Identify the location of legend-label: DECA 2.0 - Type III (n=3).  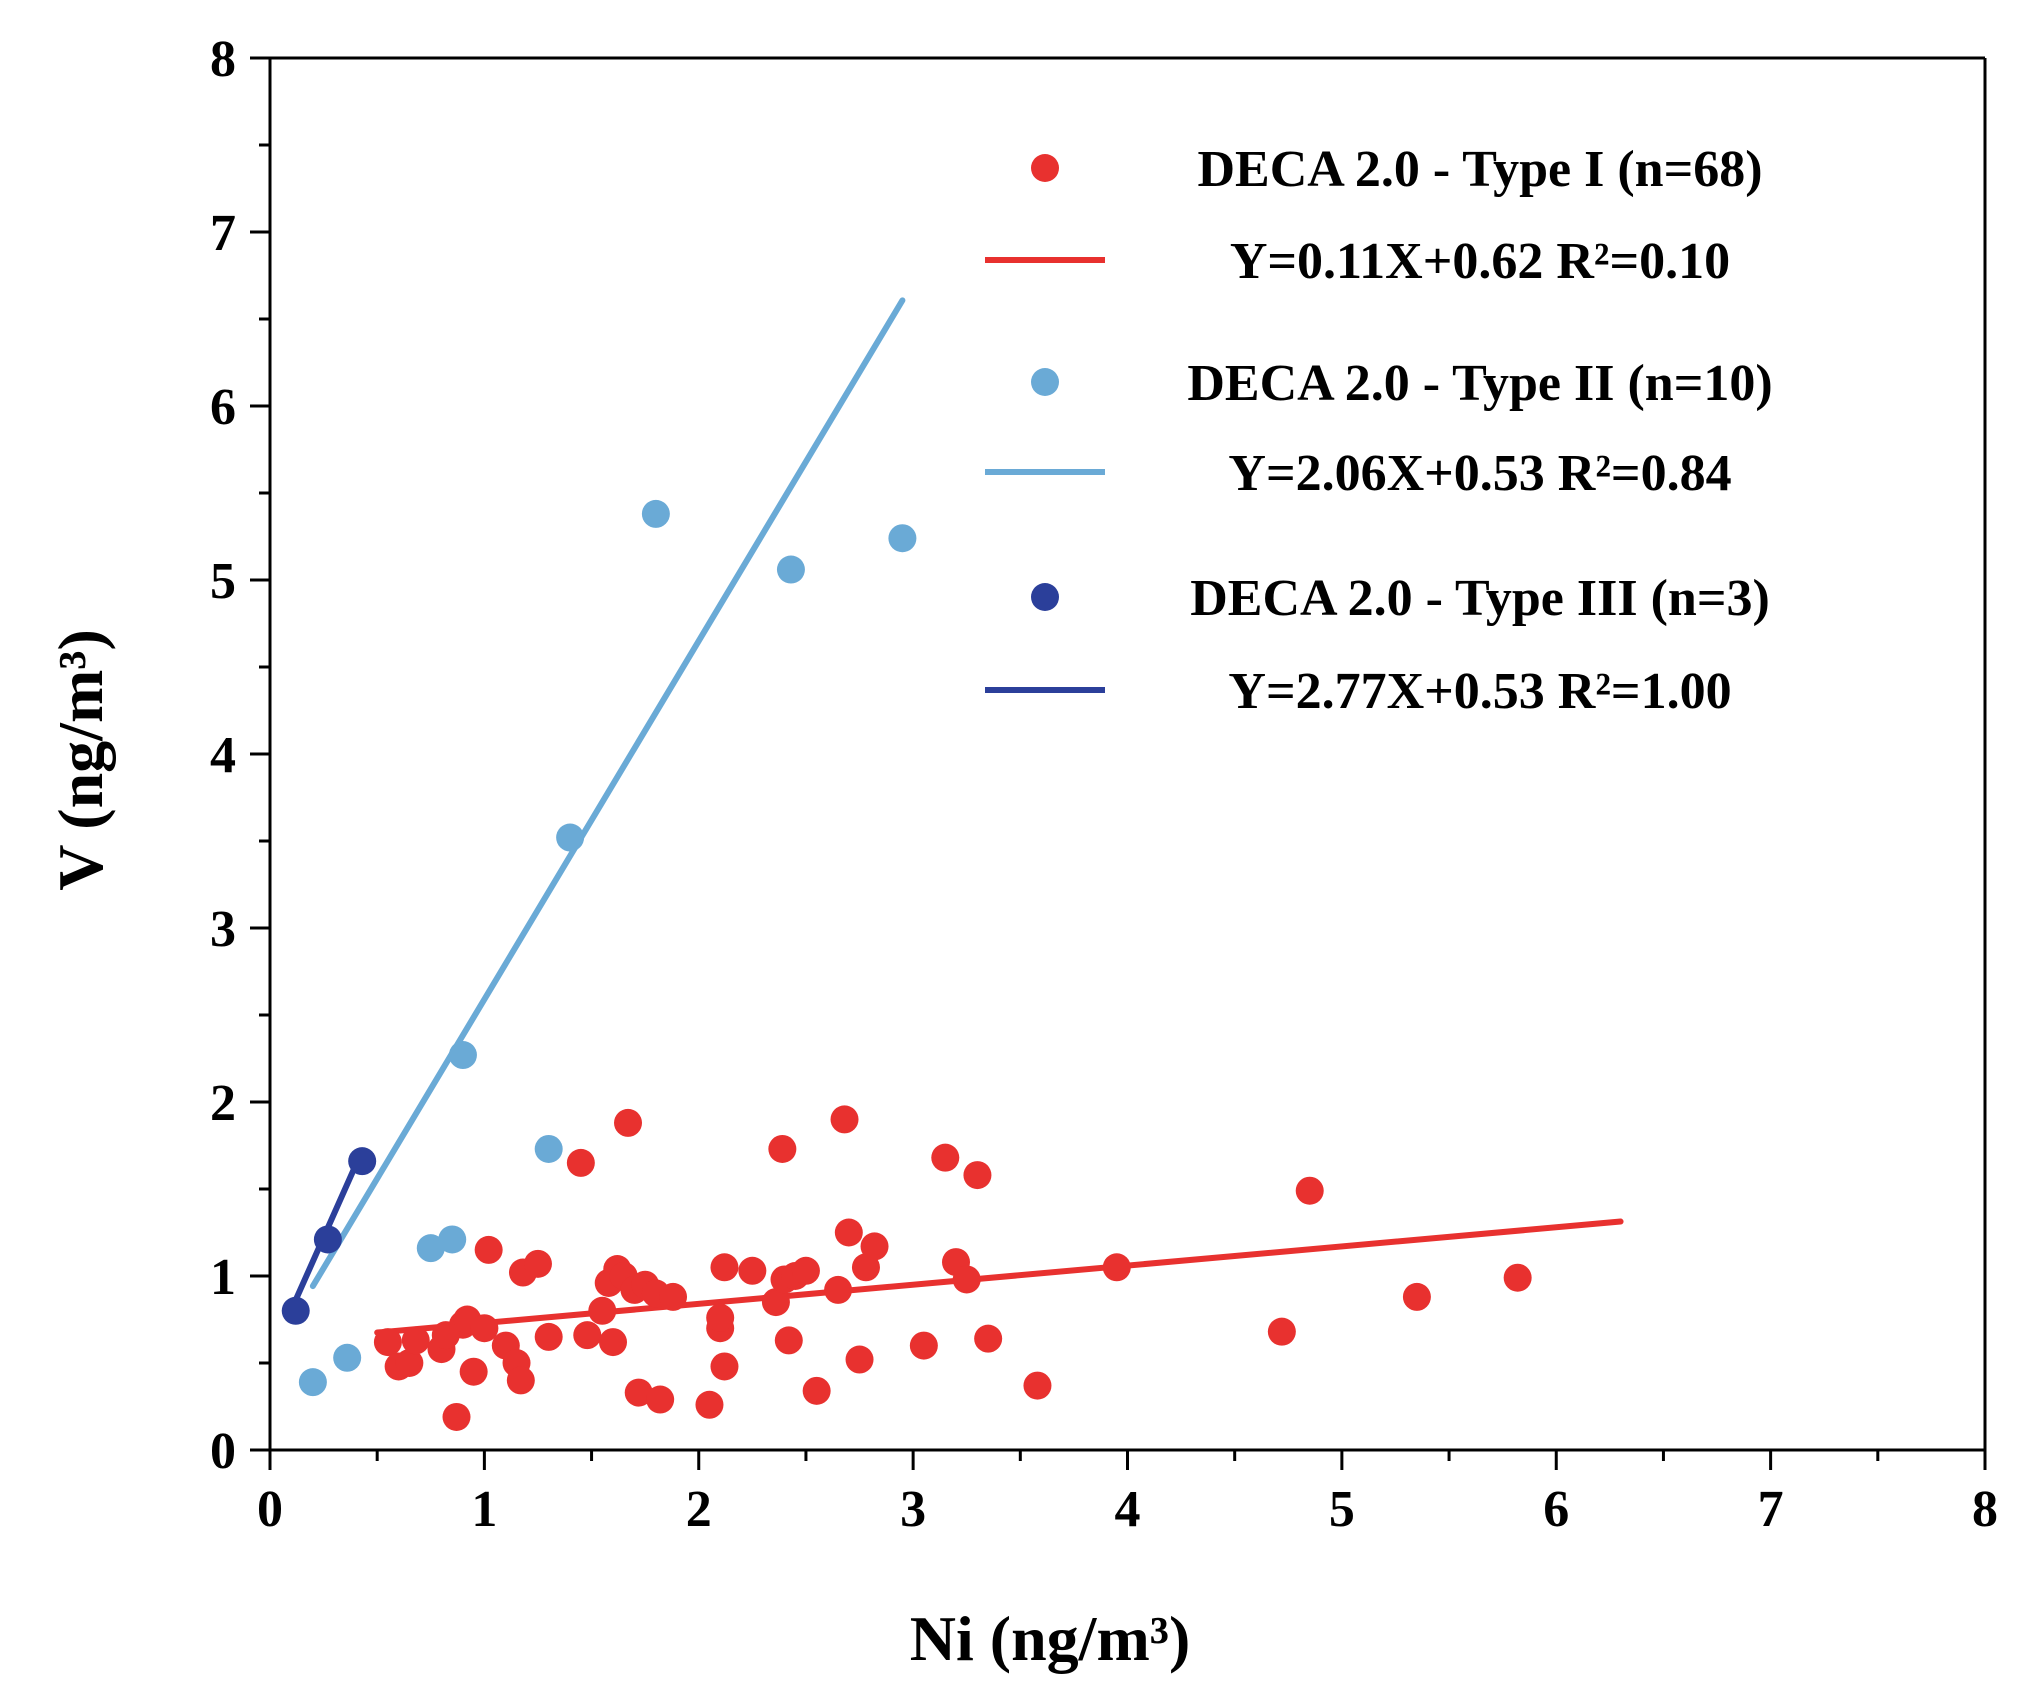
(1480, 598).